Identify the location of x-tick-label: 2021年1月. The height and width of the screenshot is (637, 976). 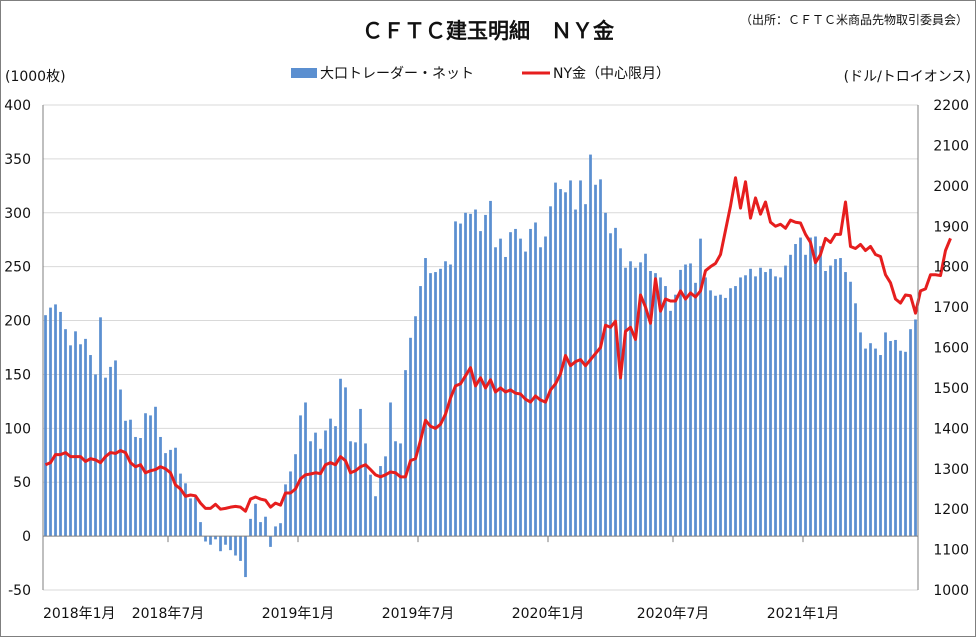
(803, 614).